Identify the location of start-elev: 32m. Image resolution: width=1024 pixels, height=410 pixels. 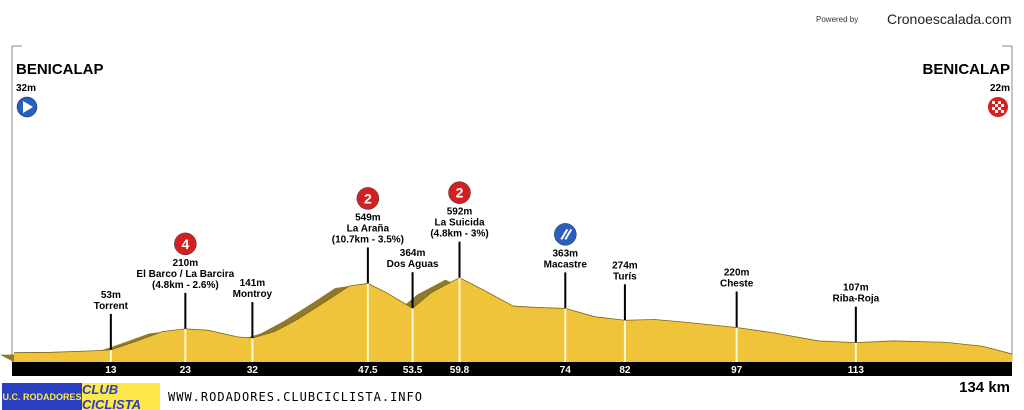
(26, 88).